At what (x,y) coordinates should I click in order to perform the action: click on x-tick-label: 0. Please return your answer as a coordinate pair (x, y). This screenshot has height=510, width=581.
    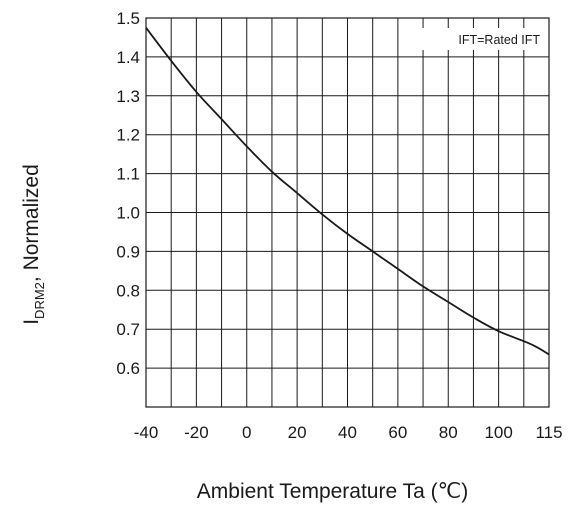
    Looking at the image, I should click on (246, 432).